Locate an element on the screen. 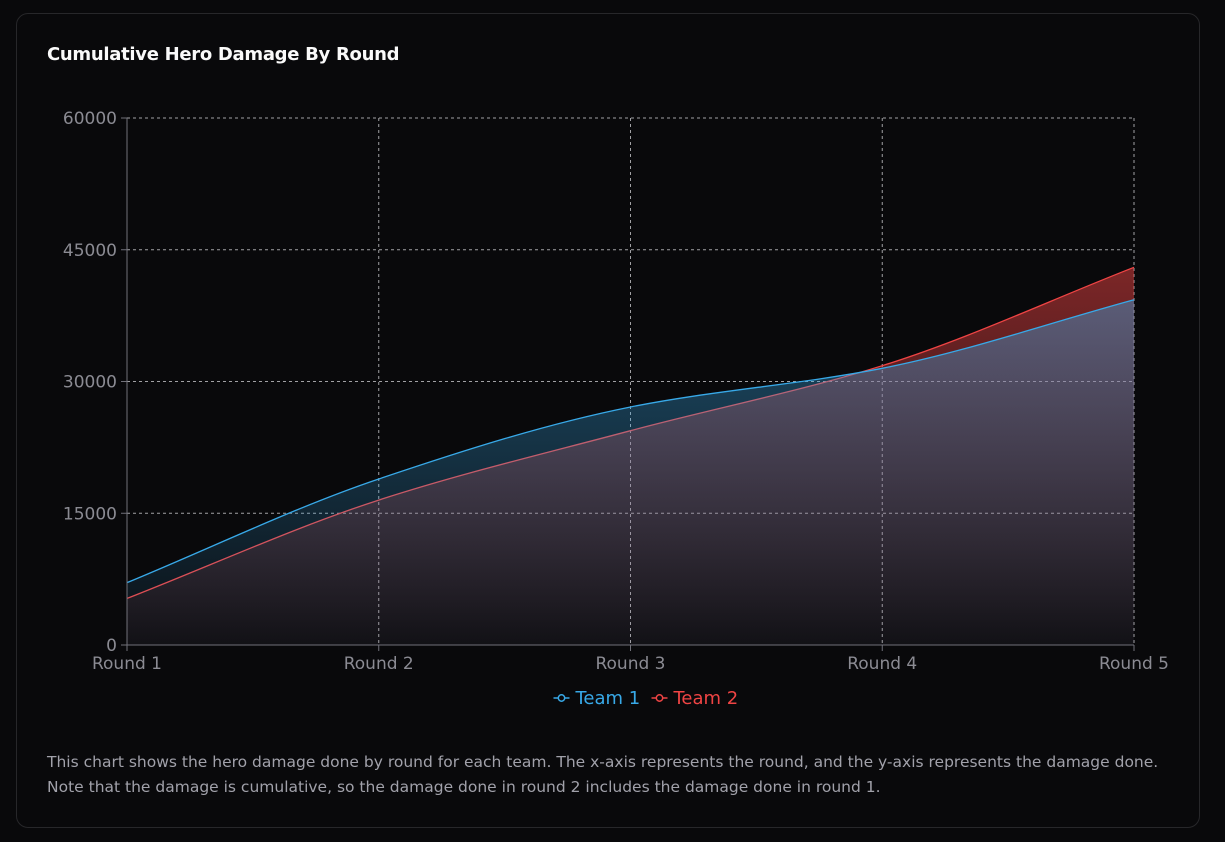  x-tick-label: Round 4 is located at coordinates (882, 664).